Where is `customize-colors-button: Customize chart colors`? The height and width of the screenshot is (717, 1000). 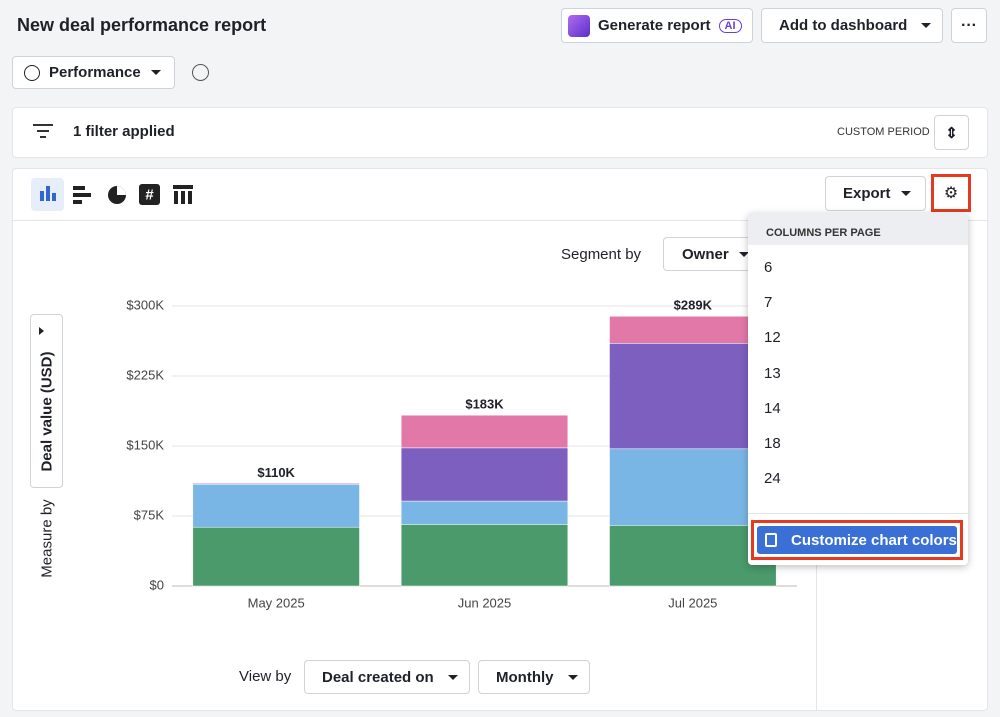 customize-colors-button: Customize chart colors is located at coordinates (857, 540).